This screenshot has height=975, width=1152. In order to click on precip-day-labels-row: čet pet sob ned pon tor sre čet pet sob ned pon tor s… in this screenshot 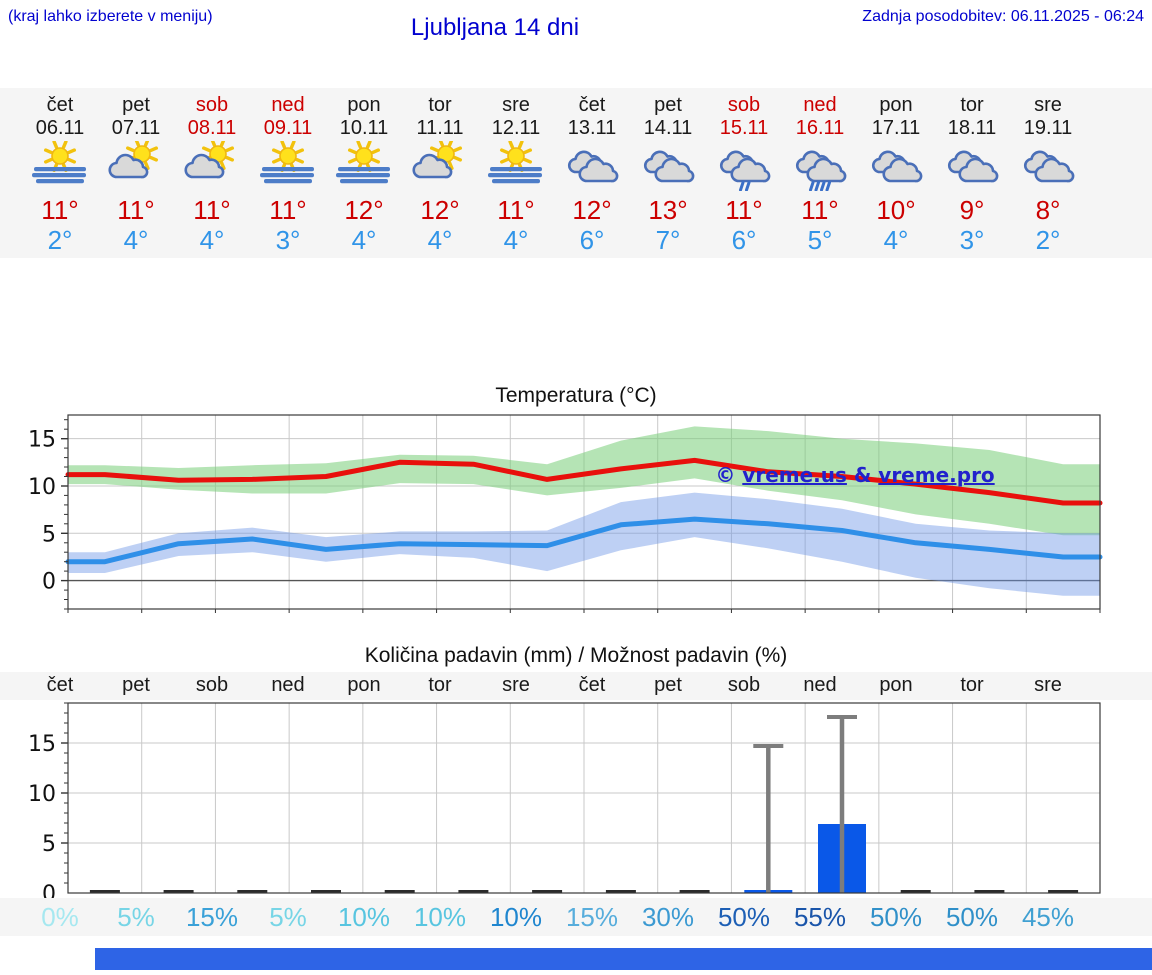, I will do `click(576, 686)`.